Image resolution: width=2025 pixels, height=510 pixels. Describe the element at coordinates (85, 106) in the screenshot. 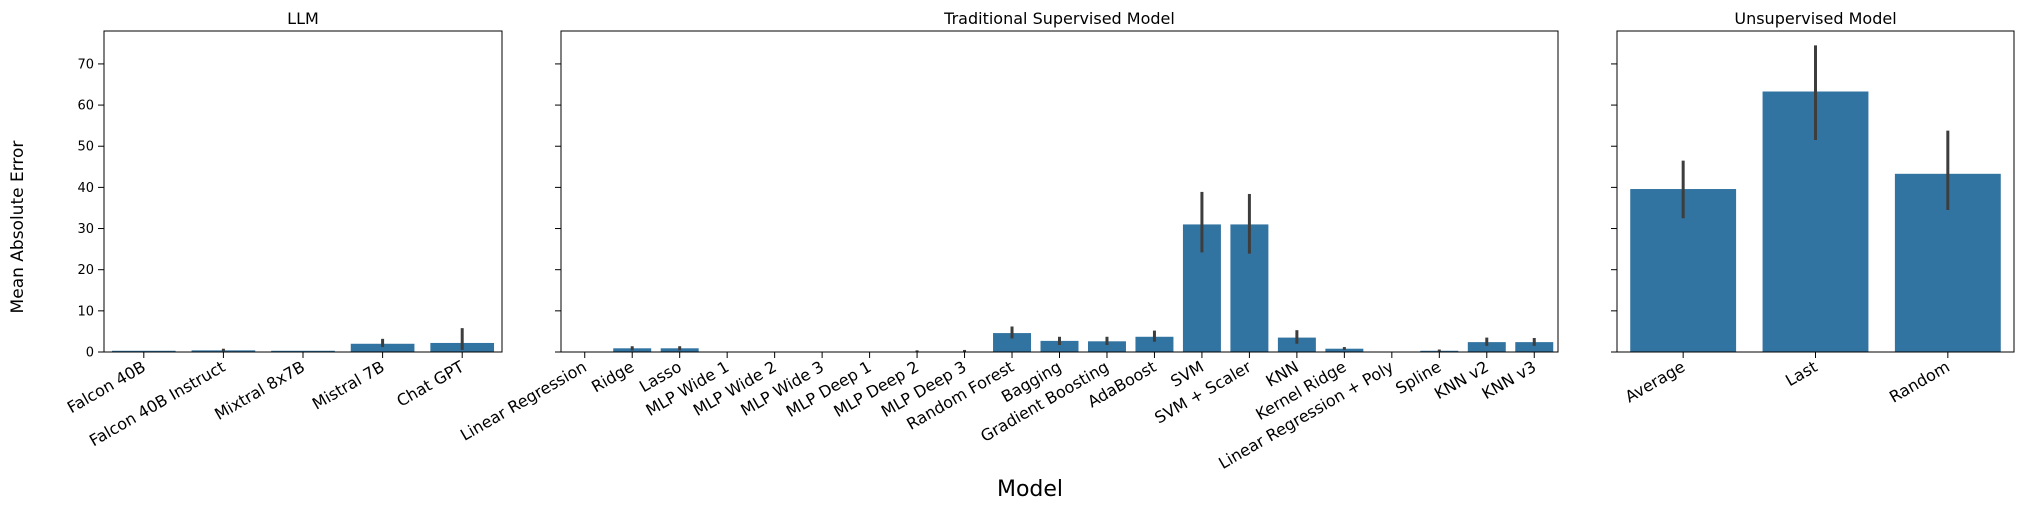

I see `y-tick-label: 60` at that location.